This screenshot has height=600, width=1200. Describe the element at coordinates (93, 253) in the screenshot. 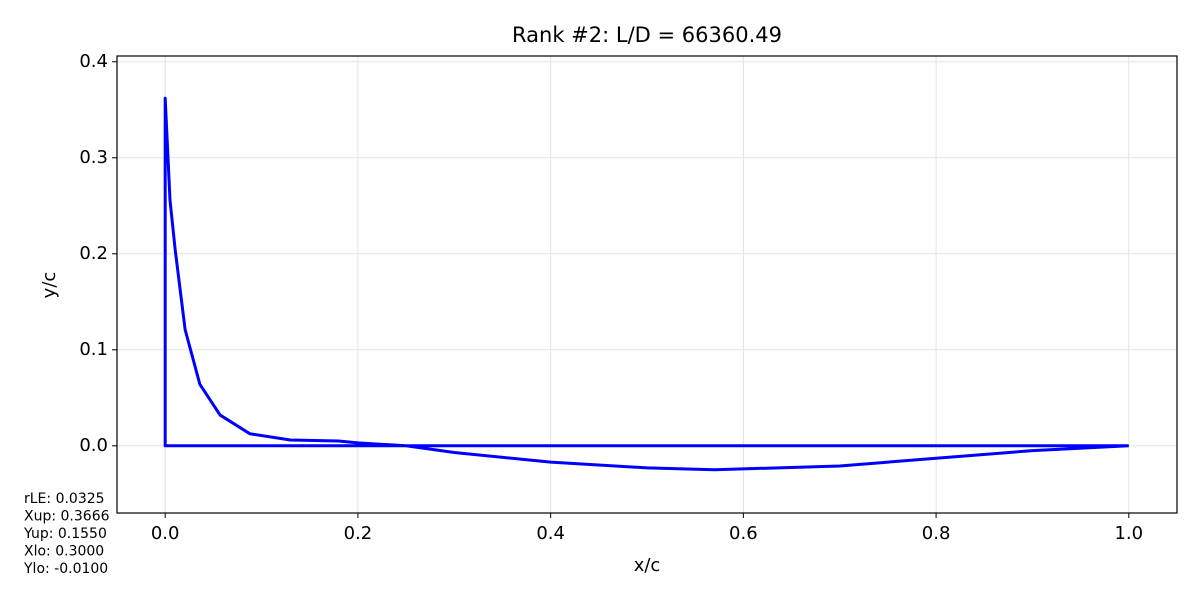

I see `y-tick-label: 0.2` at that location.